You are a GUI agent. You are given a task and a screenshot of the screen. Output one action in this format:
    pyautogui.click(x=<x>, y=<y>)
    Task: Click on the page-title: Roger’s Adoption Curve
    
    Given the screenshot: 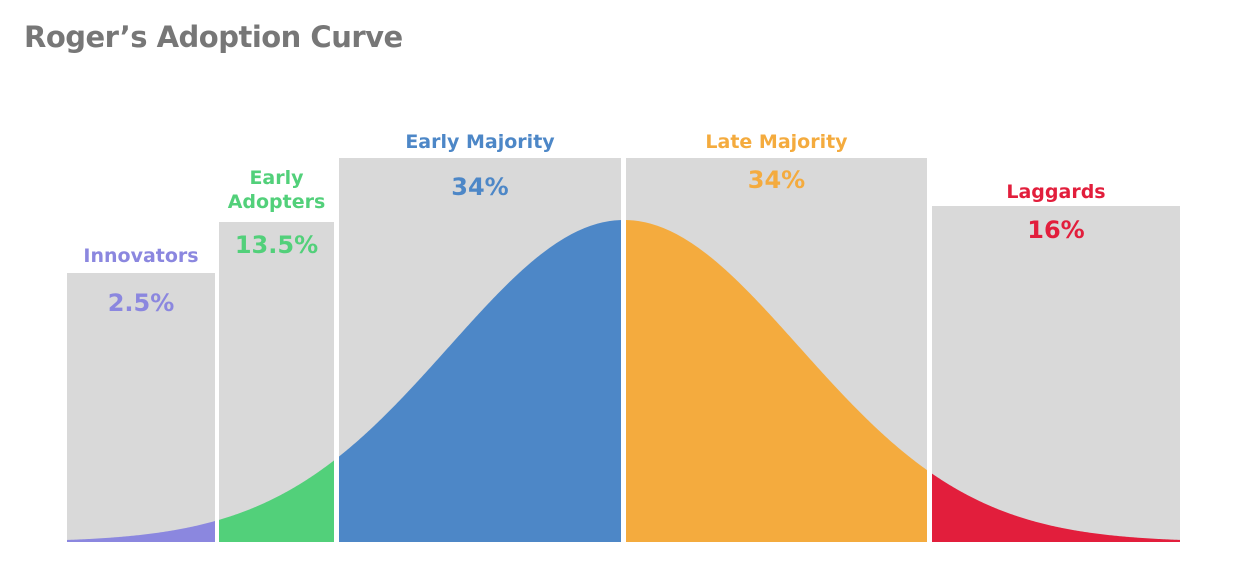 What is the action you would take?
    pyautogui.click(x=213, y=37)
    